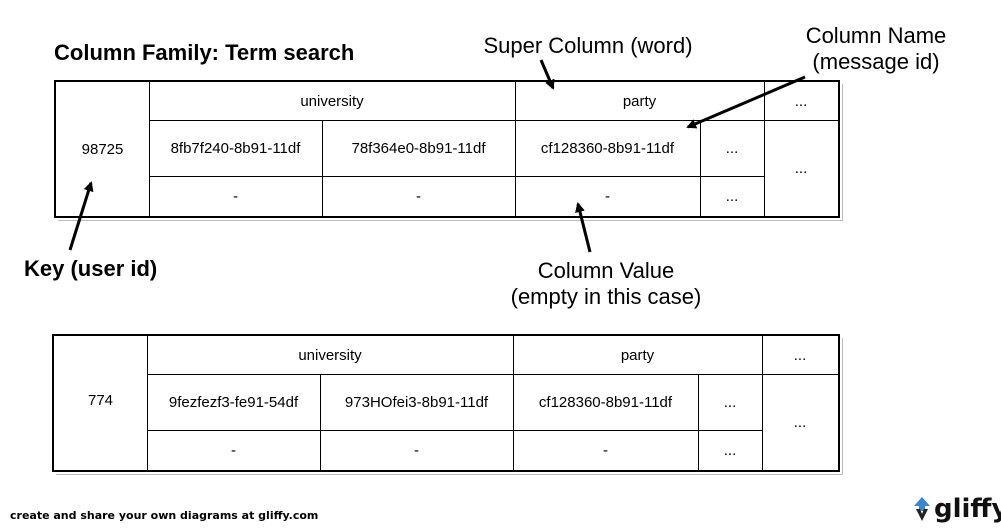 This screenshot has width=1001, height=531. I want to click on column-name-cell: 78f364e0-8b91-11df, so click(418, 148).